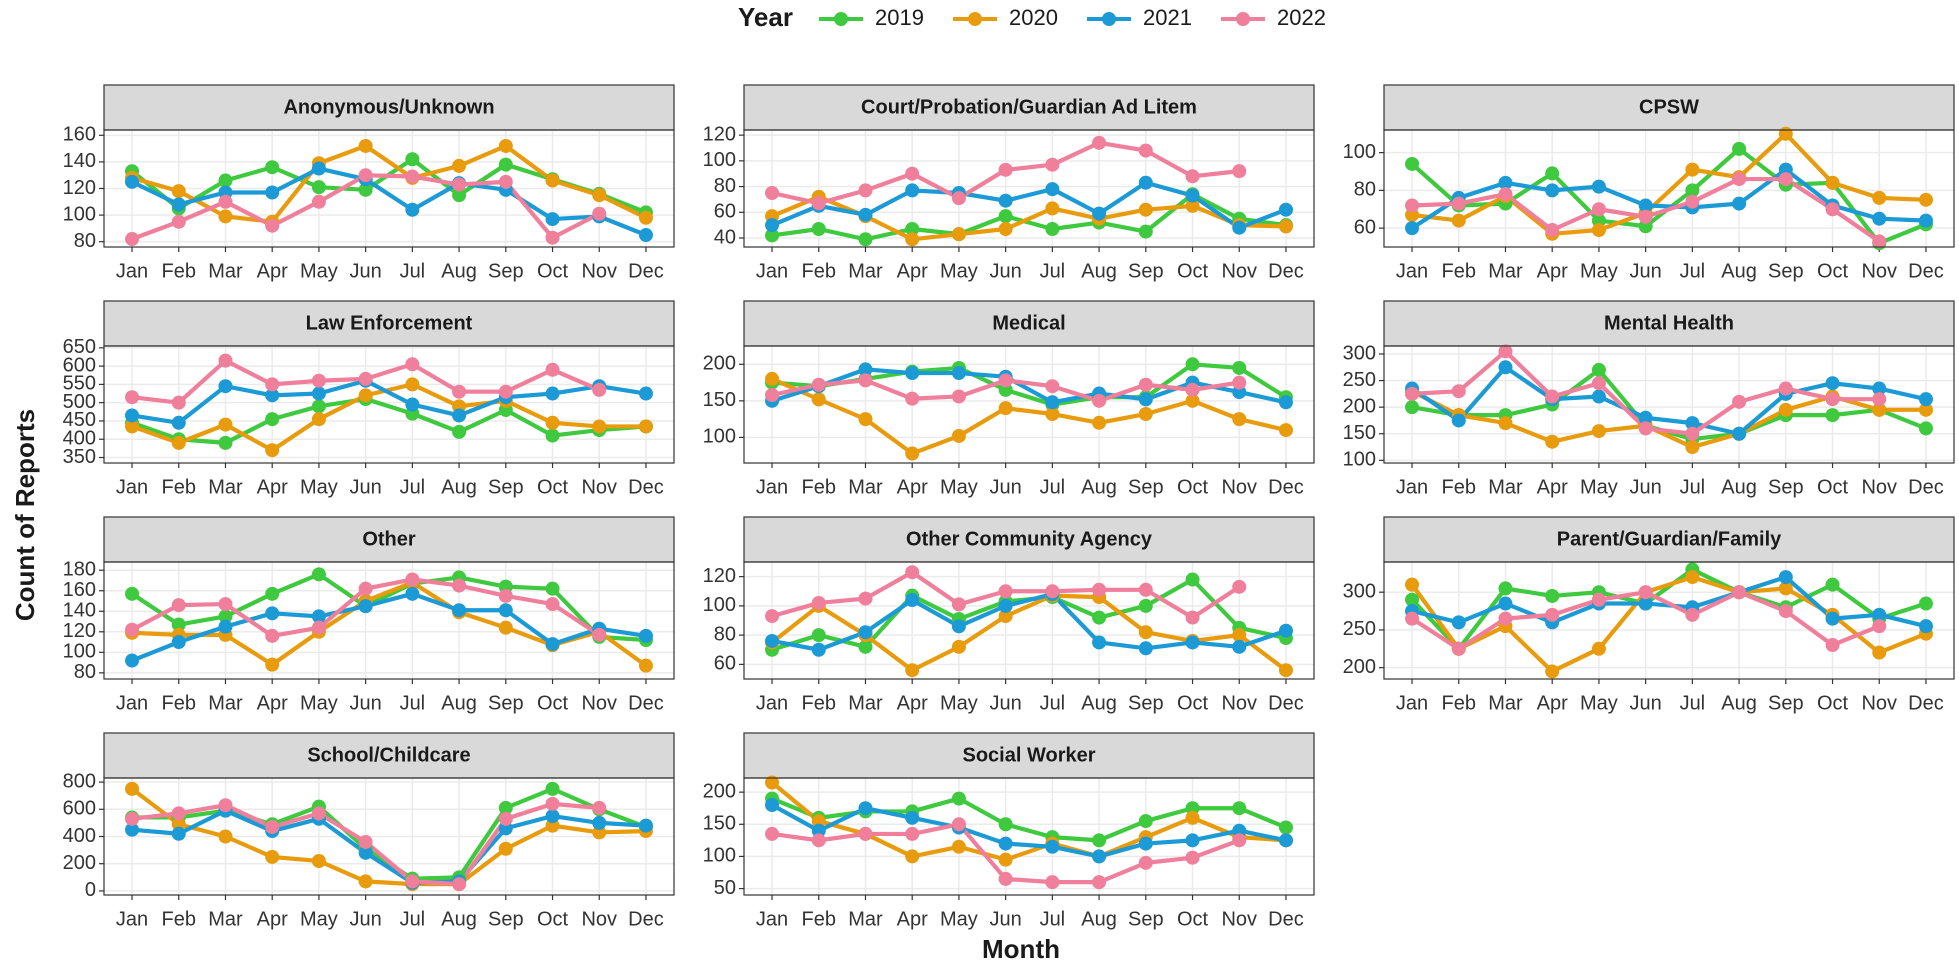 Image resolution: width=1959 pixels, height=964 pixels. What do you see at coordinates (506, 703) in the screenshot?
I see `x-tick-label: Sep` at bounding box center [506, 703].